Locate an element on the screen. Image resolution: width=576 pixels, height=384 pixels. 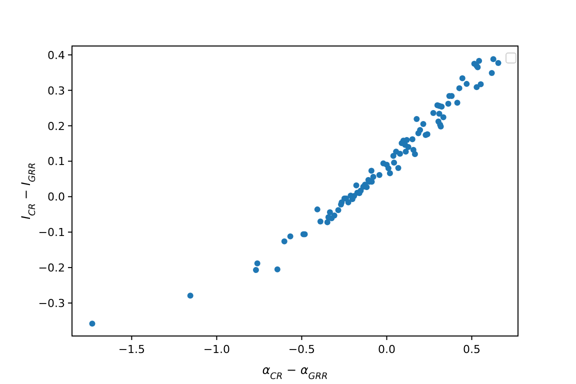
x-tick-label: −0.5 is located at coordinates (302, 349).